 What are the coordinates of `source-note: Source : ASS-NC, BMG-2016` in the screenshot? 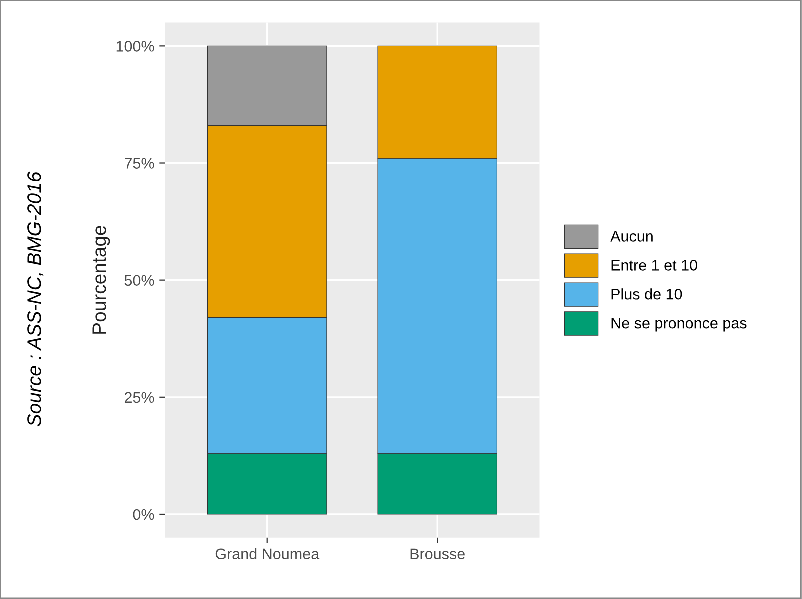 It's located at (36, 299).